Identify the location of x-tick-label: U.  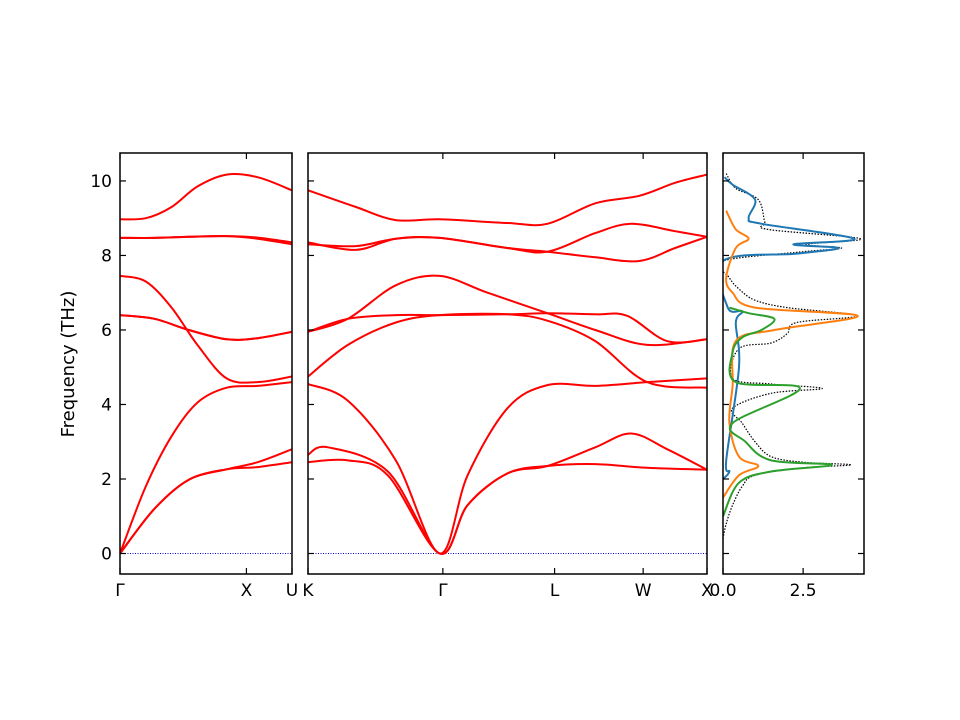
(292, 591).